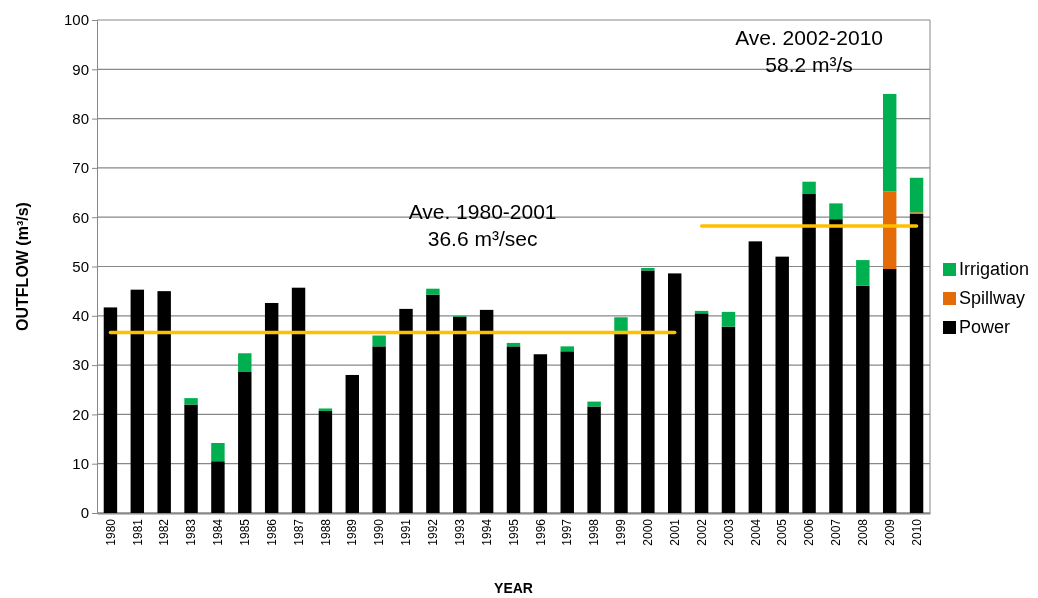 The height and width of the screenshot is (598, 1038). What do you see at coordinates (567, 532) in the screenshot?
I see `x-tick-label: 1997` at bounding box center [567, 532].